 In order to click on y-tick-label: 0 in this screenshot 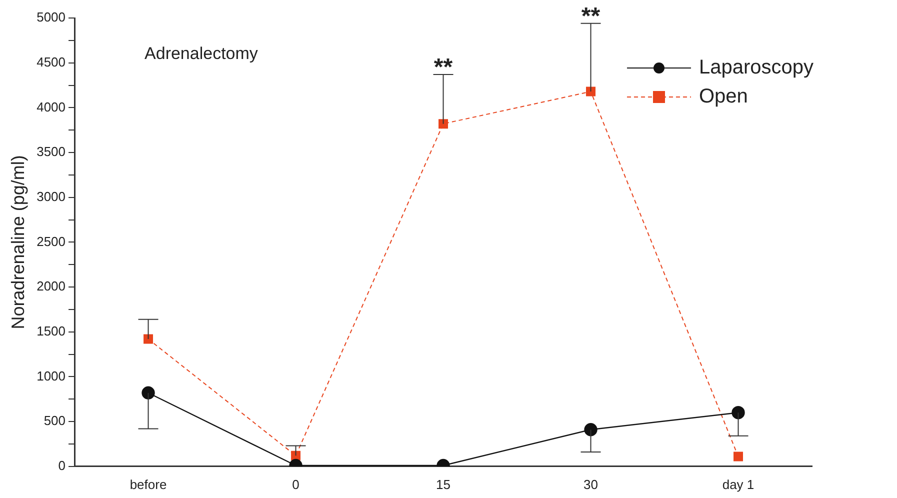, I will do `click(62, 465)`.